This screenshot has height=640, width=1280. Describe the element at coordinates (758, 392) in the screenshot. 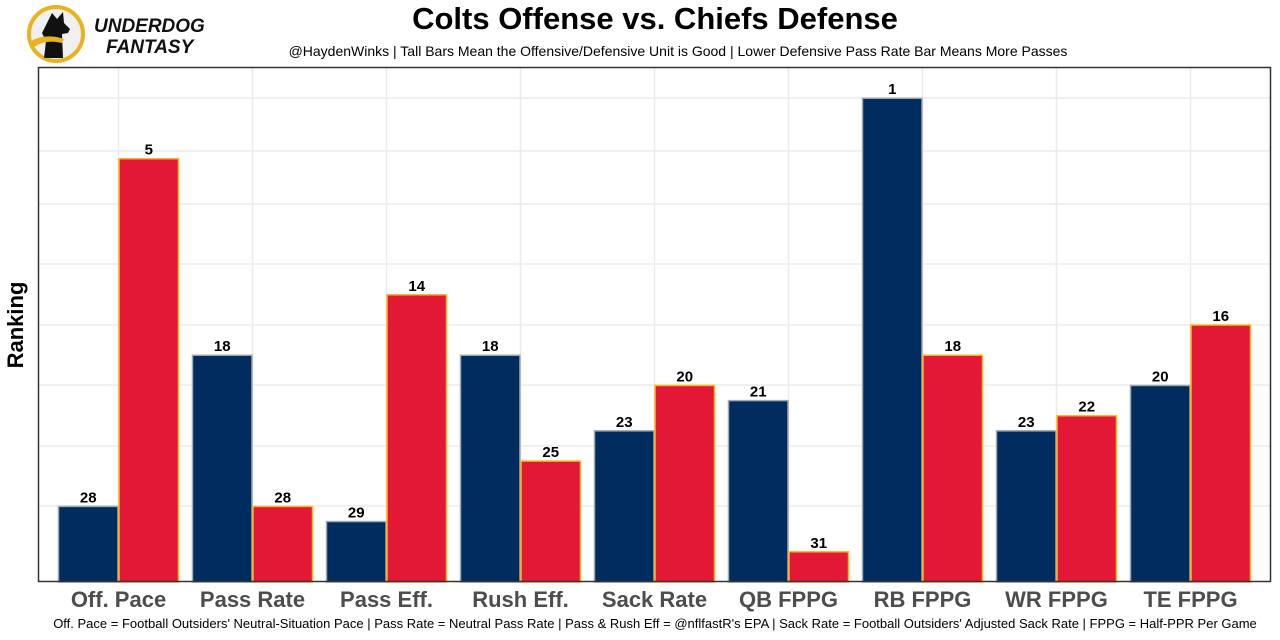

I see `bar-value-label: 21` at that location.